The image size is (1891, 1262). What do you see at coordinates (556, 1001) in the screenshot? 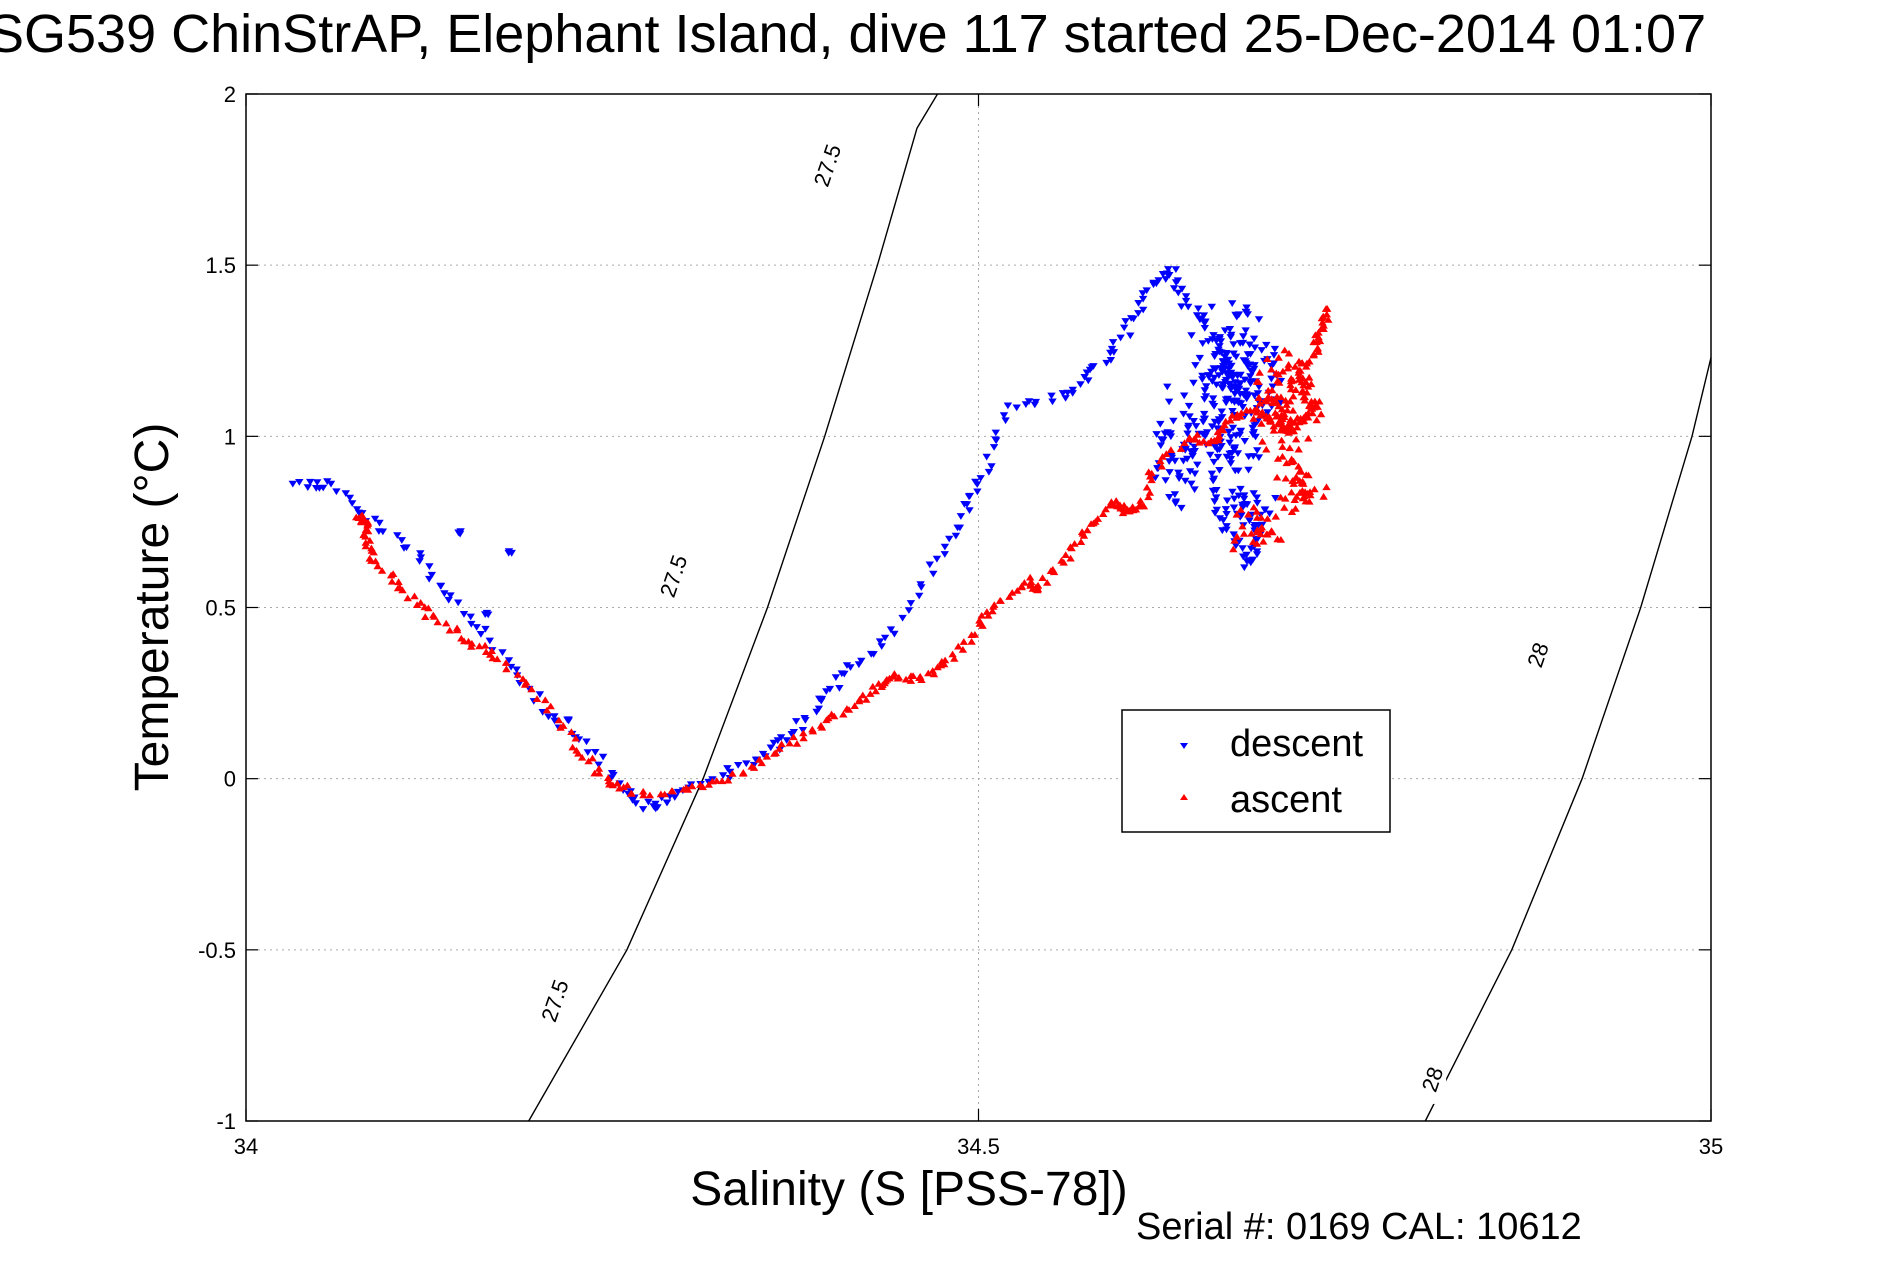
I see `contour-label-gap` at bounding box center [556, 1001].